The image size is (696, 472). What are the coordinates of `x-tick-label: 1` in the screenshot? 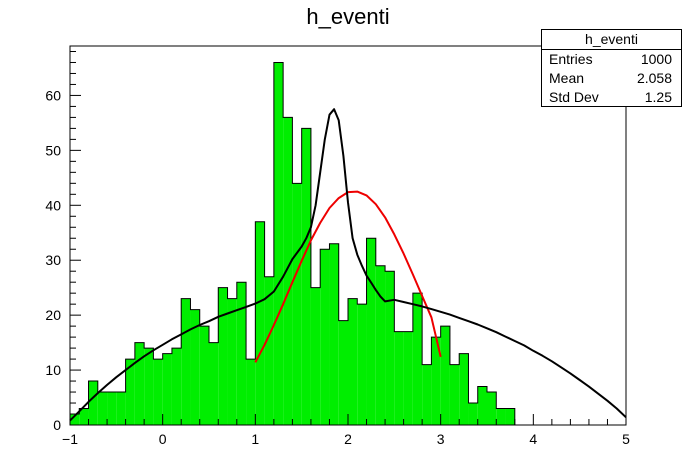 It's located at (255, 439).